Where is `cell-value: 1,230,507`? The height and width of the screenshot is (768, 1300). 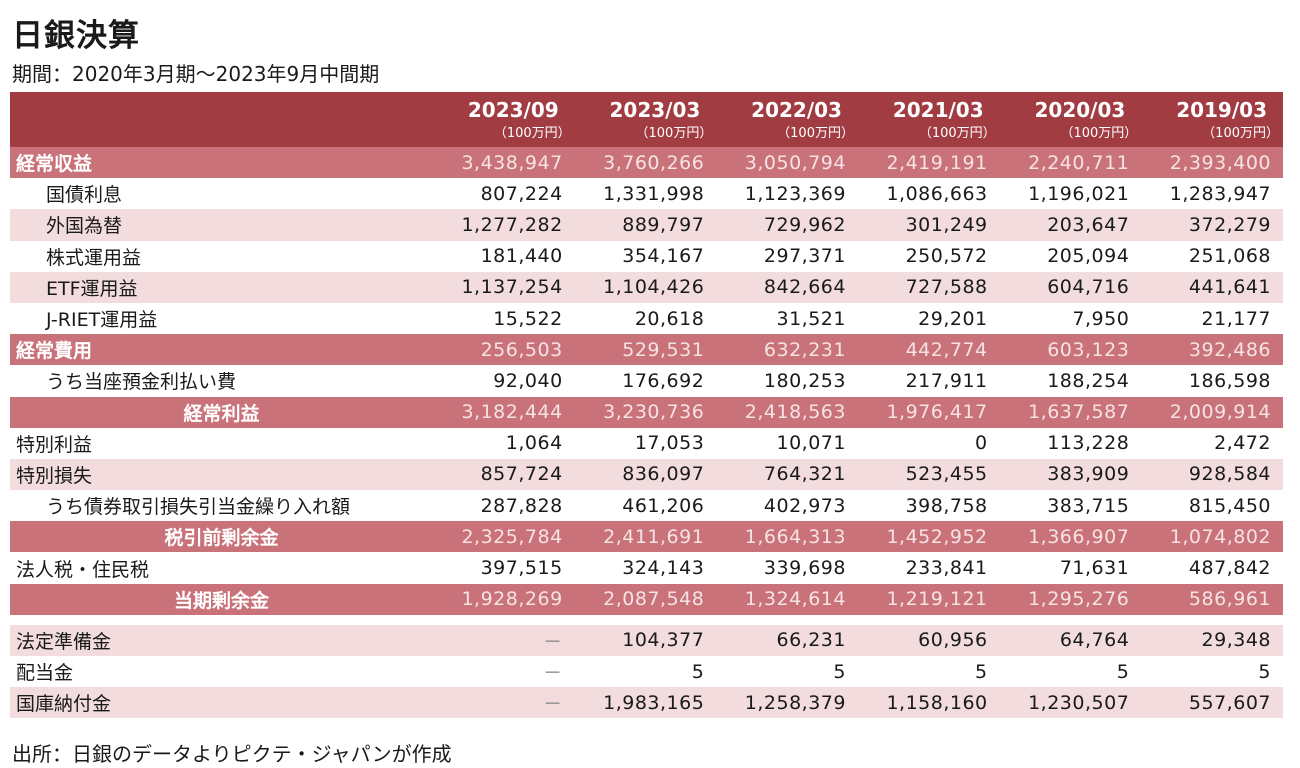
cell-value: 1,230,507 is located at coordinates (1070, 703).